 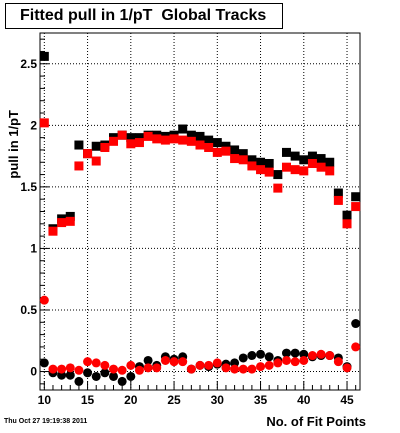 What do you see at coordinates (28, 64) in the screenshot?
I see `y-tick-label: 2.5` at bounding box center [28, 64].